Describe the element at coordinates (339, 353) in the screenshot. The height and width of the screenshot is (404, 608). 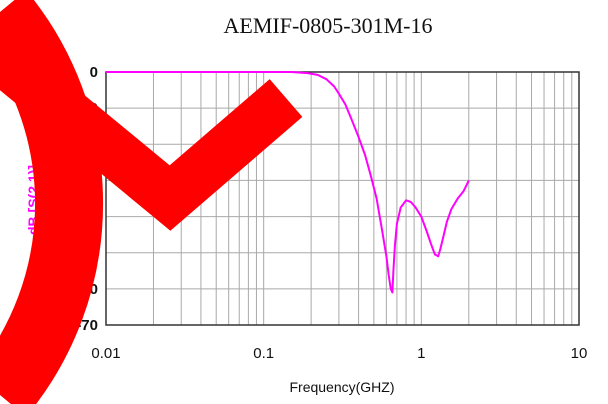
I see `x-axis-ticks: 0.01 0.1 1 10` at that location.